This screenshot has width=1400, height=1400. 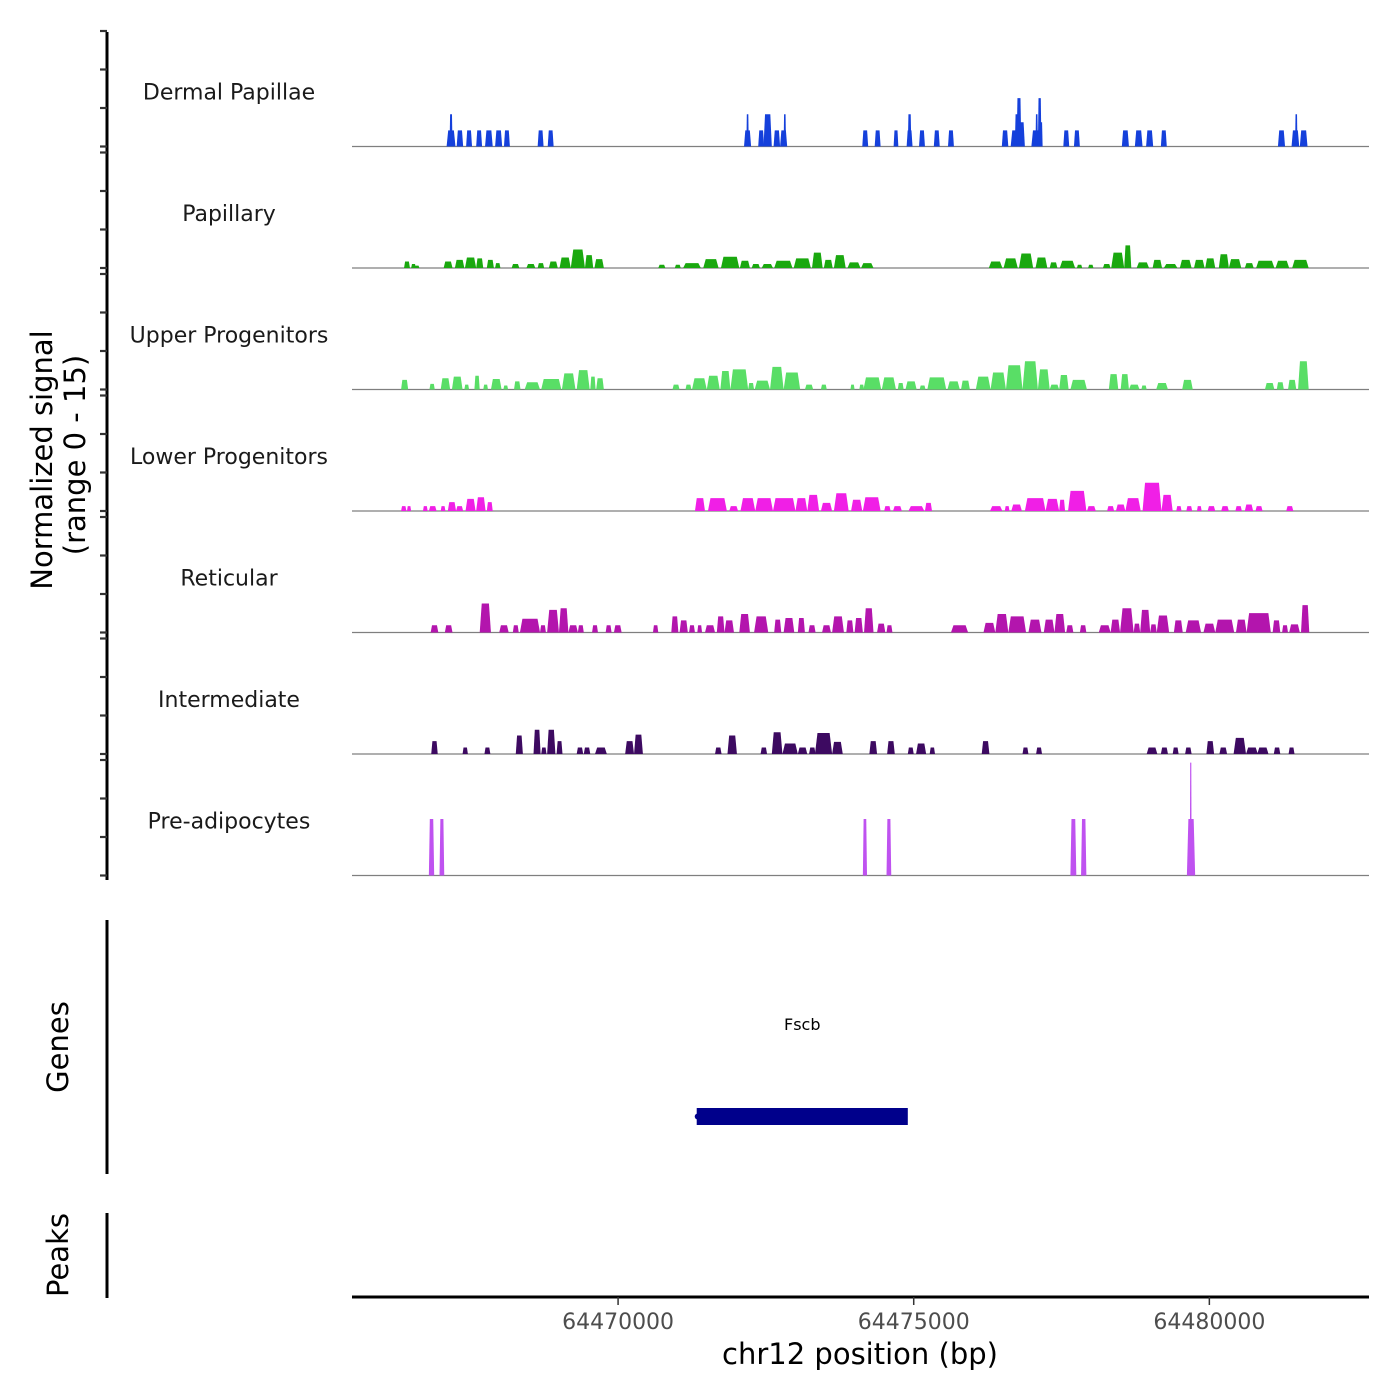 I want to click on genes-track-title: Genes, so click(x=58, y=1047).